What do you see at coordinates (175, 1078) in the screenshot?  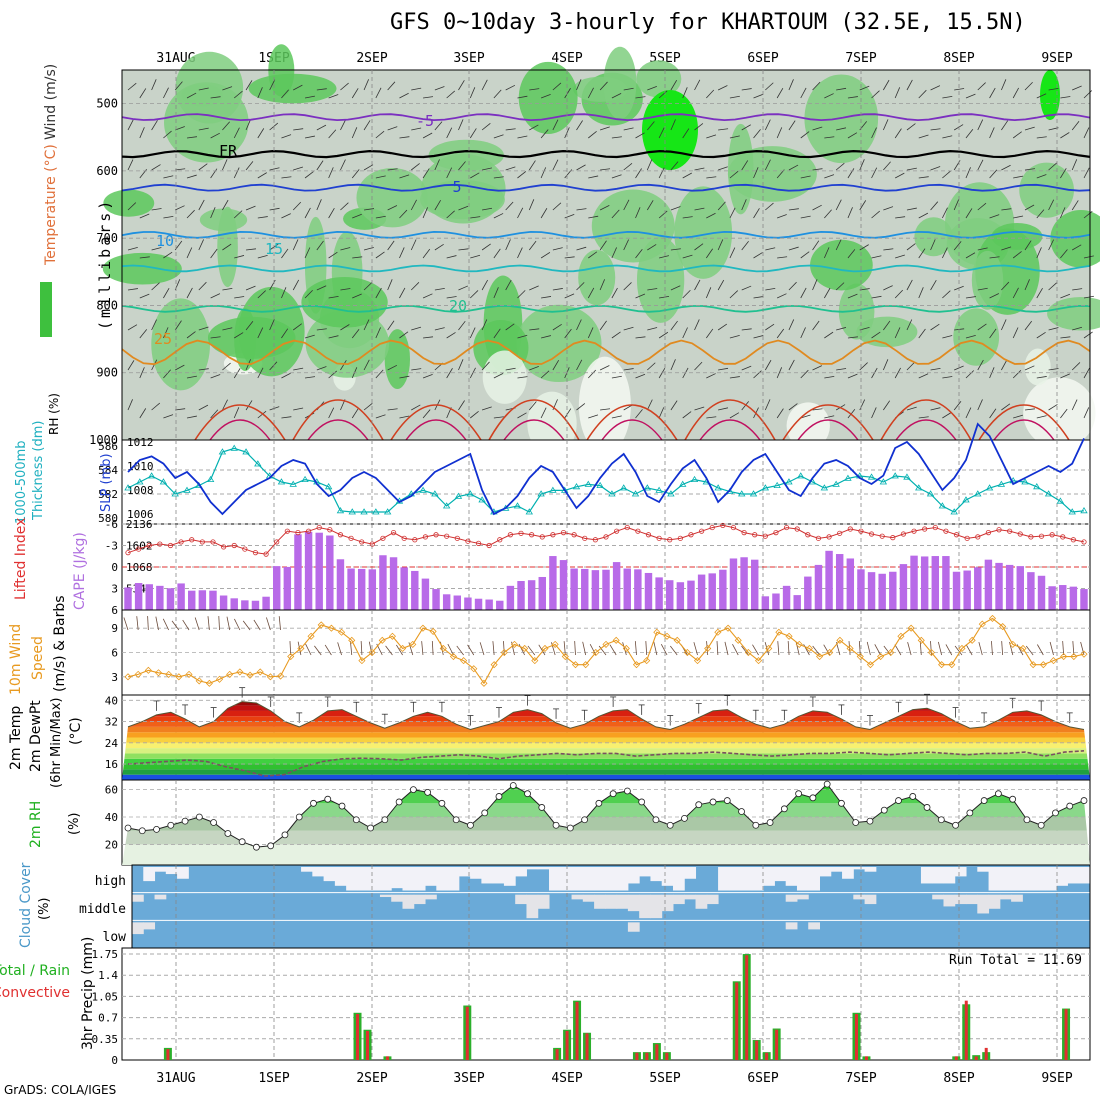 I see `date-label-bottom: 31AUG` at bounding box center [175, 1078].